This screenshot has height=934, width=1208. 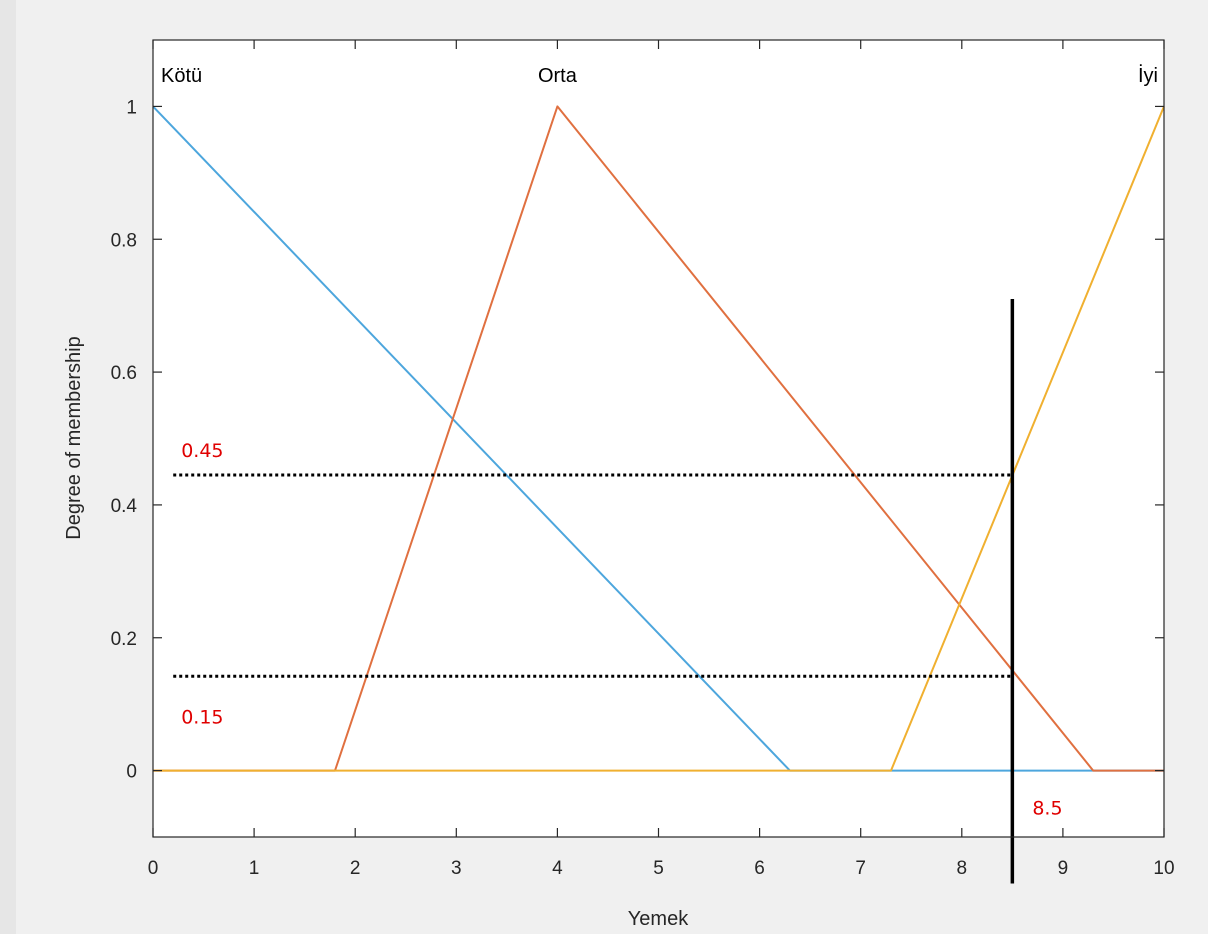 What do you see at coordinates (124, 506) in the screenshot?
I see `y-tick-label: 0.4` at bounding box center [124, 506].